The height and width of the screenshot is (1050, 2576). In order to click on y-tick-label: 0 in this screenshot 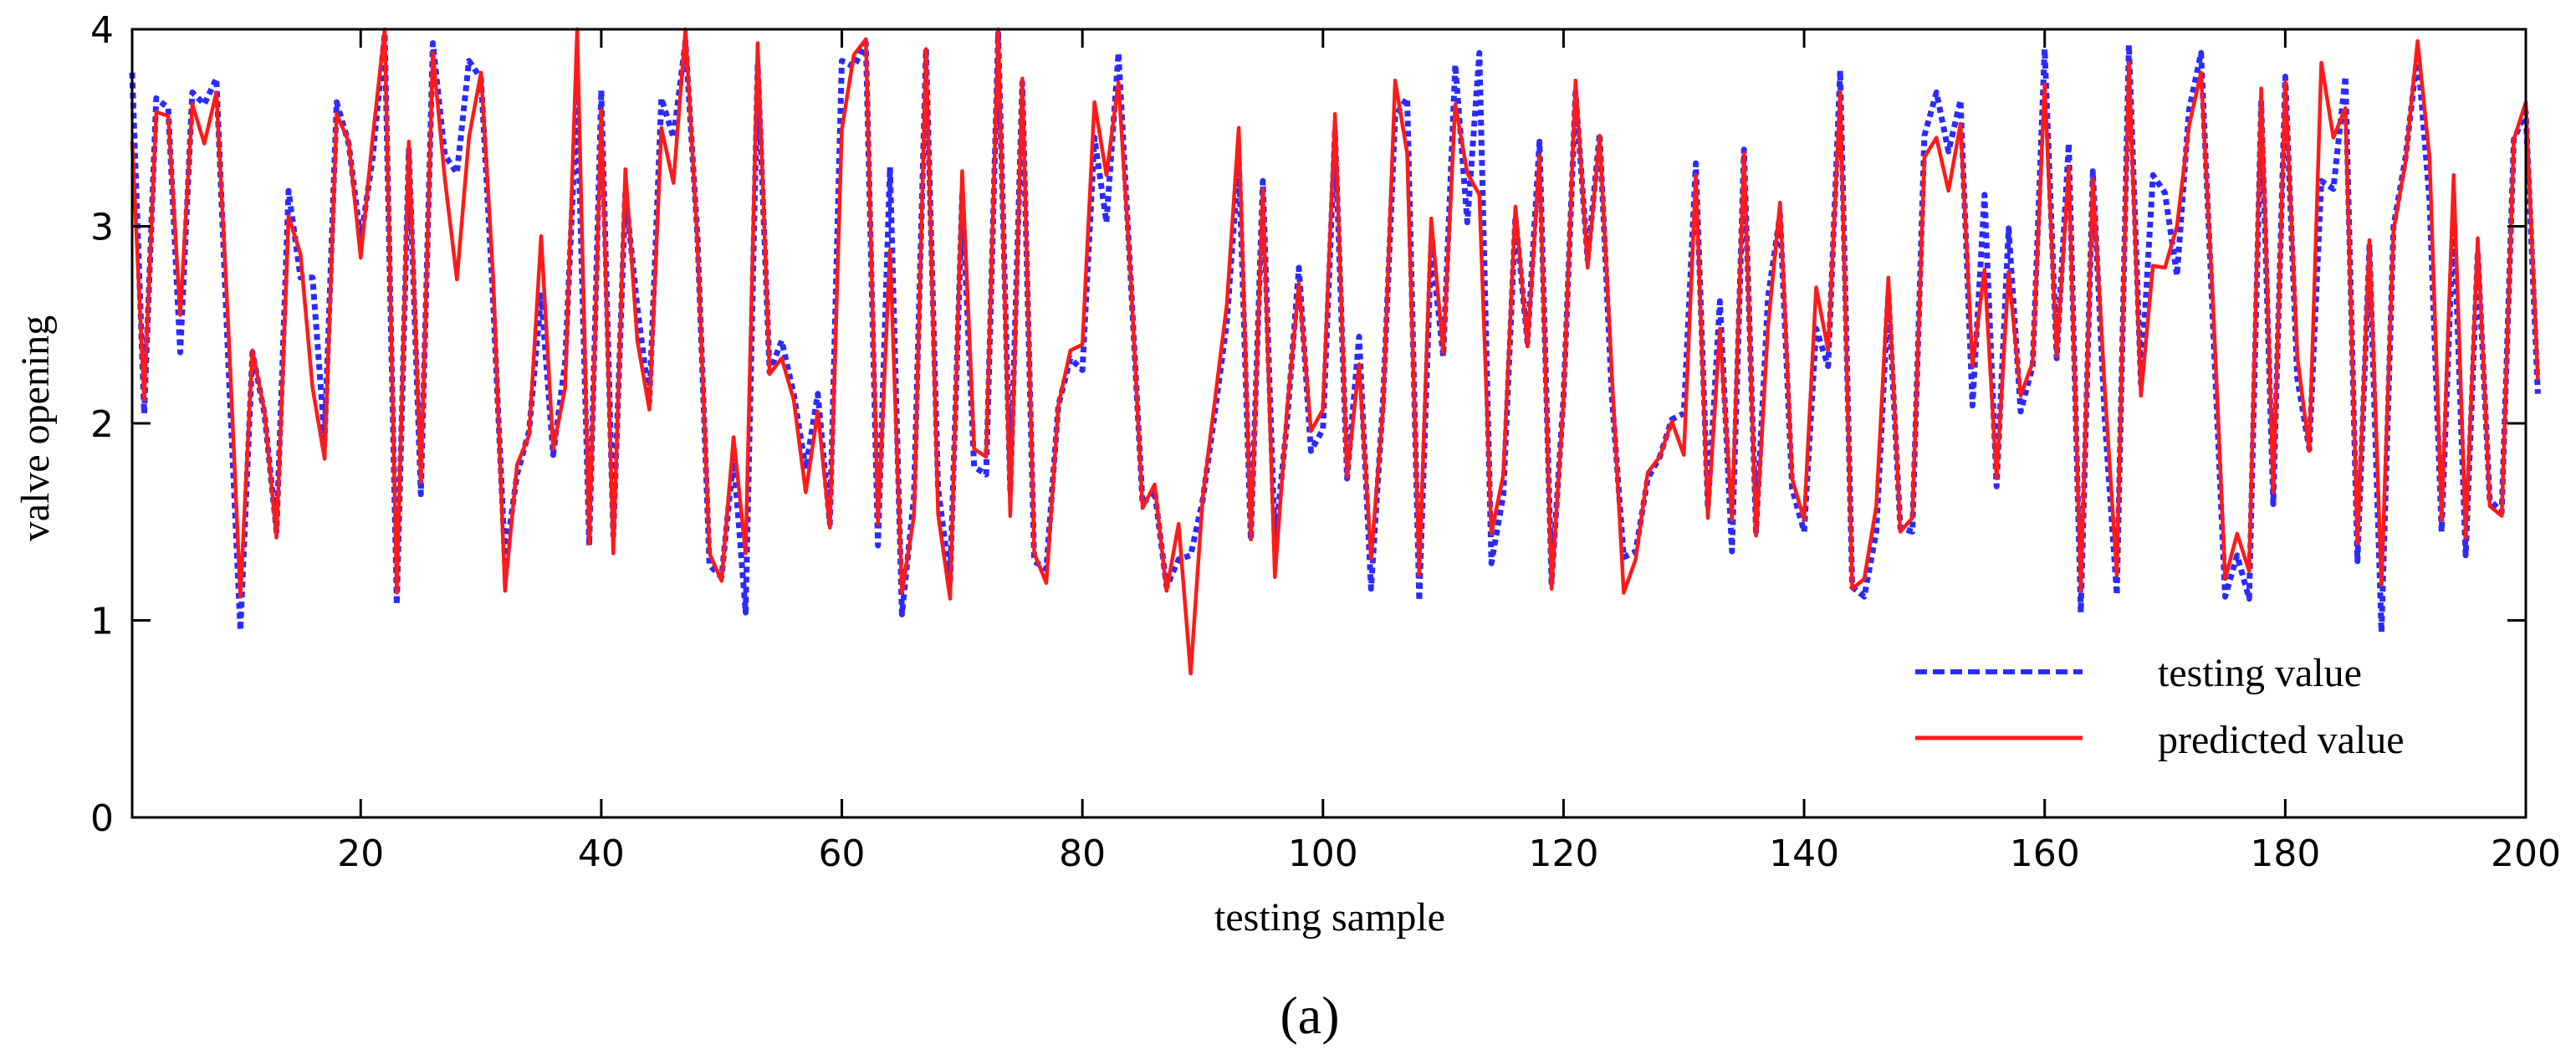, I will do `click(102, 819)`.